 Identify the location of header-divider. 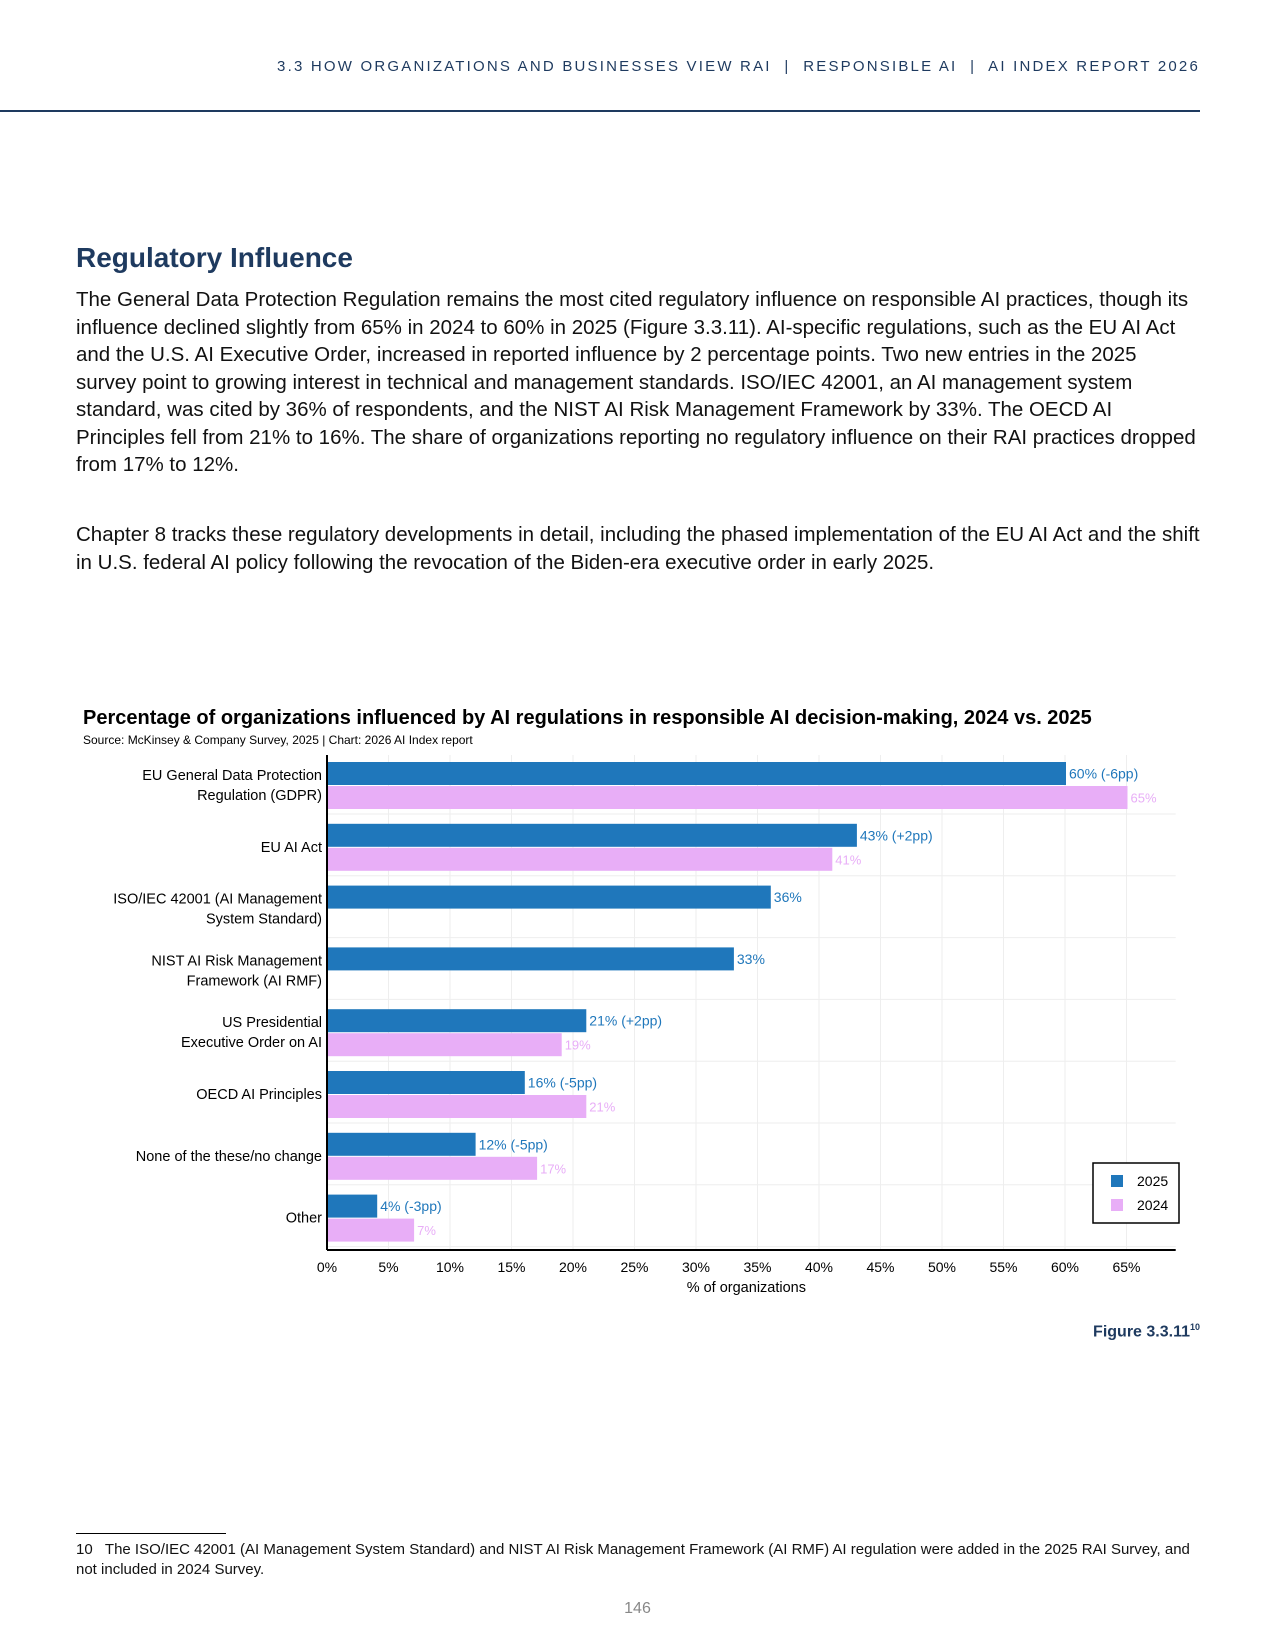
(600, 111).